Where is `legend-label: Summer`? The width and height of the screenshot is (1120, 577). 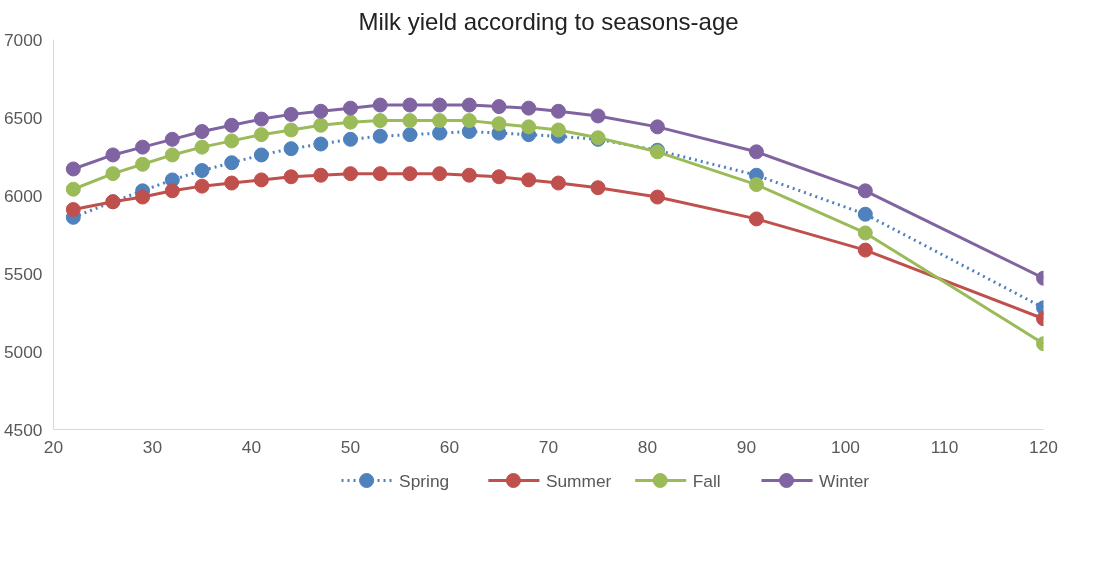 legend-label: Summer is located at coordinates (578, 480).